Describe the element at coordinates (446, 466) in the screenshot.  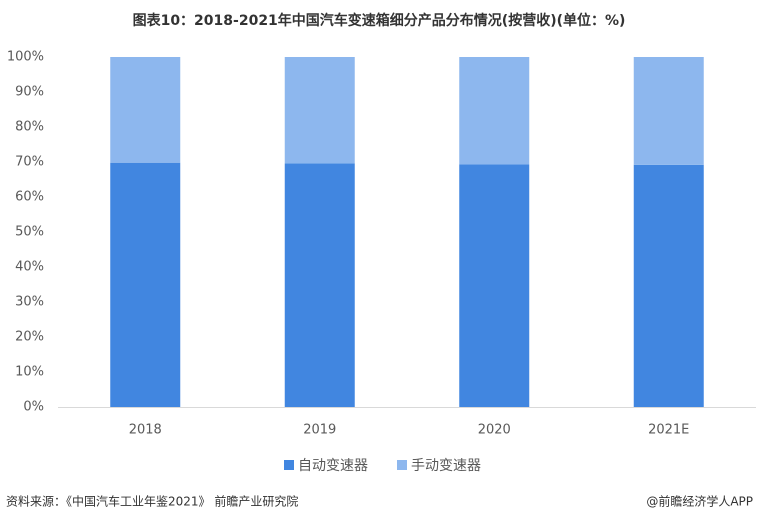
I see `legend-label: 手动变速器` at that location.